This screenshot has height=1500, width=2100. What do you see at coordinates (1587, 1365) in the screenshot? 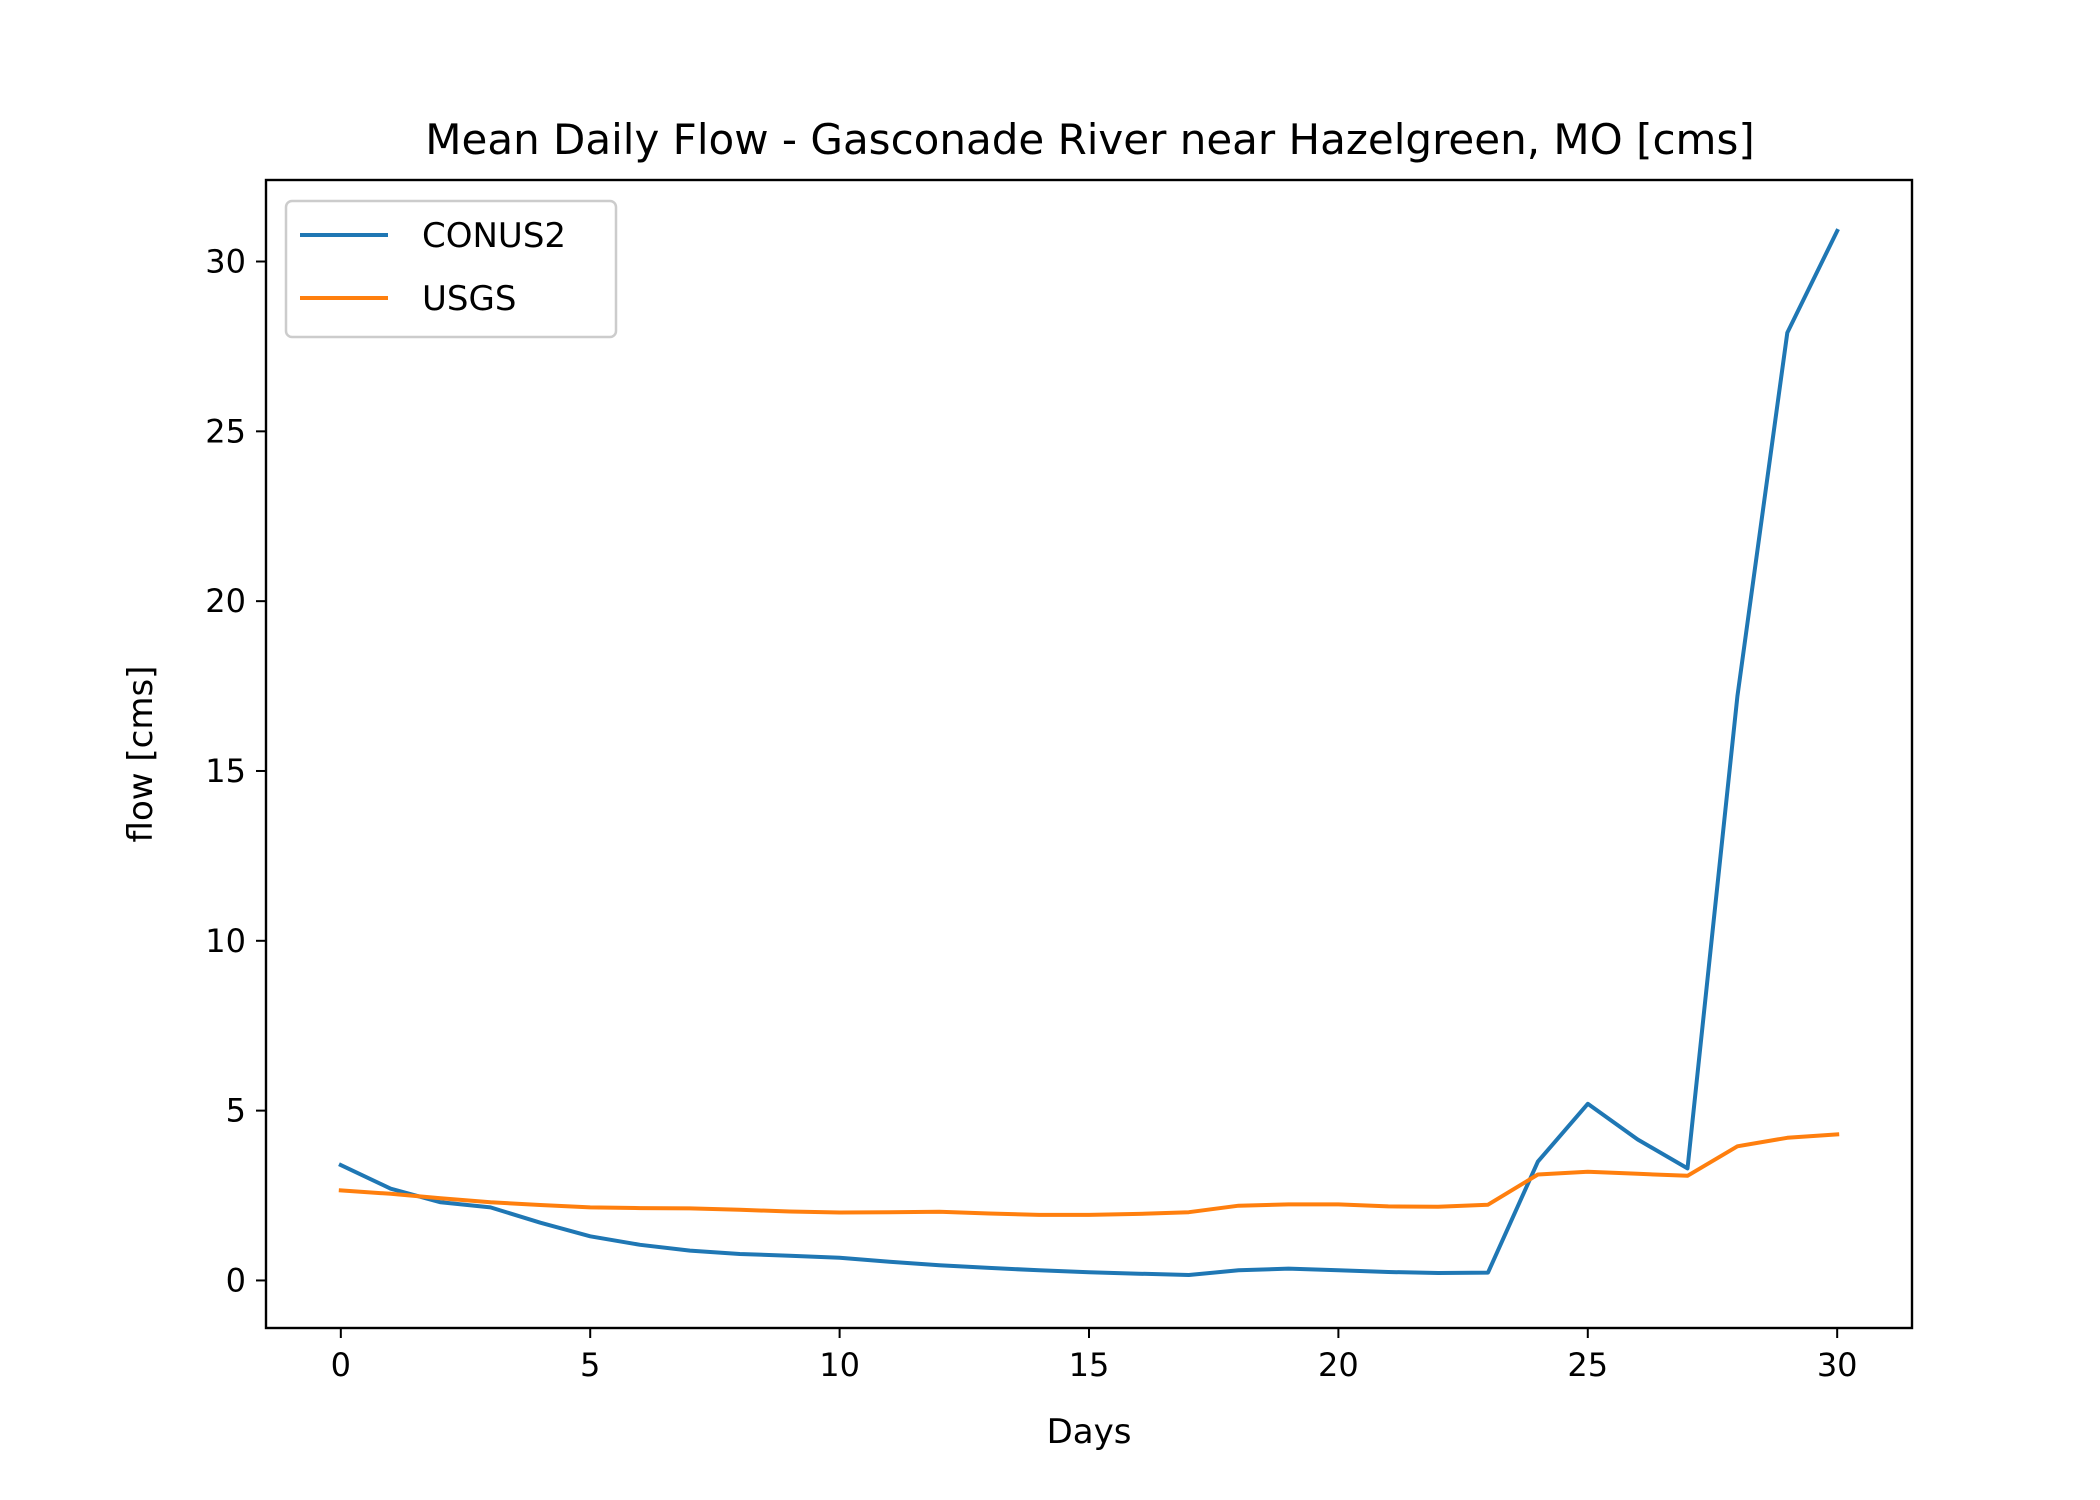
I see `x-tick-label: 25` at bounding box center [1587, 1365].